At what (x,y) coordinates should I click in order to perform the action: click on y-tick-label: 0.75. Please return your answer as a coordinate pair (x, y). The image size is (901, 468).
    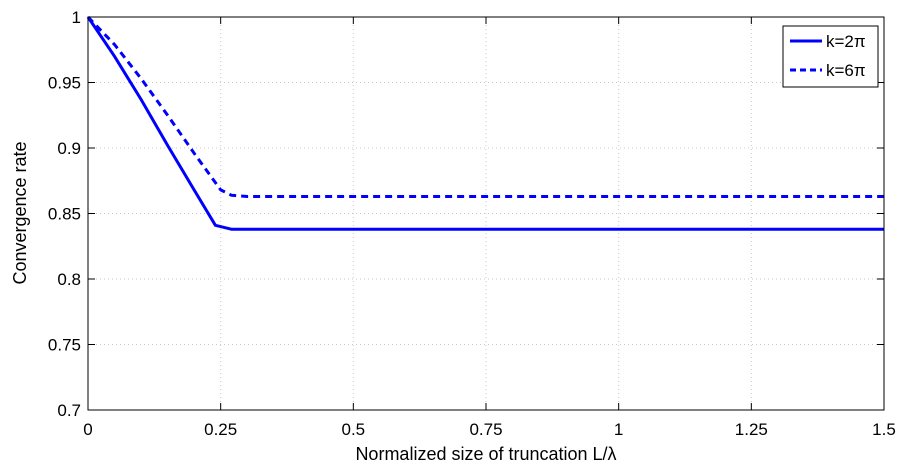
    Looking at the image, I should click on (64, 345).